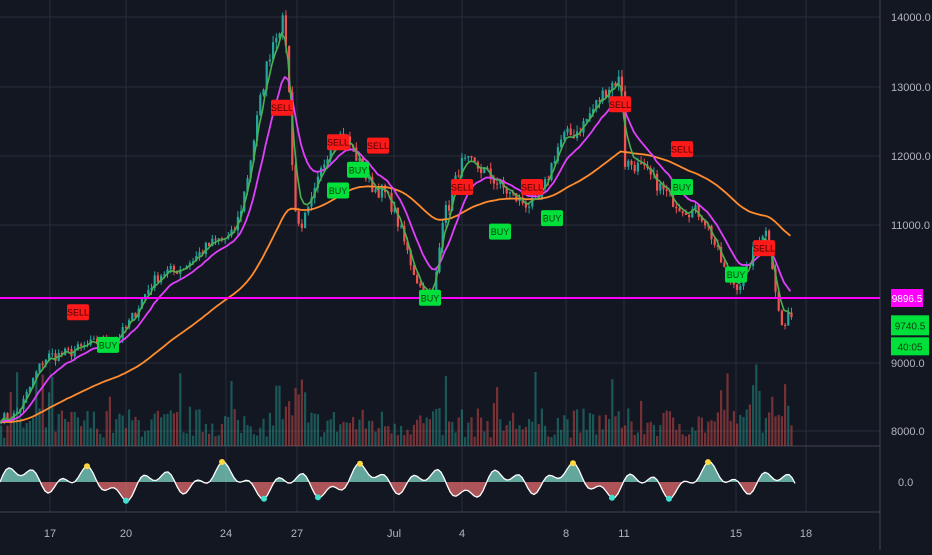  Describe the element at coordinates (398, 481) in the screenshot. I see `oscillator-pane` at that location.